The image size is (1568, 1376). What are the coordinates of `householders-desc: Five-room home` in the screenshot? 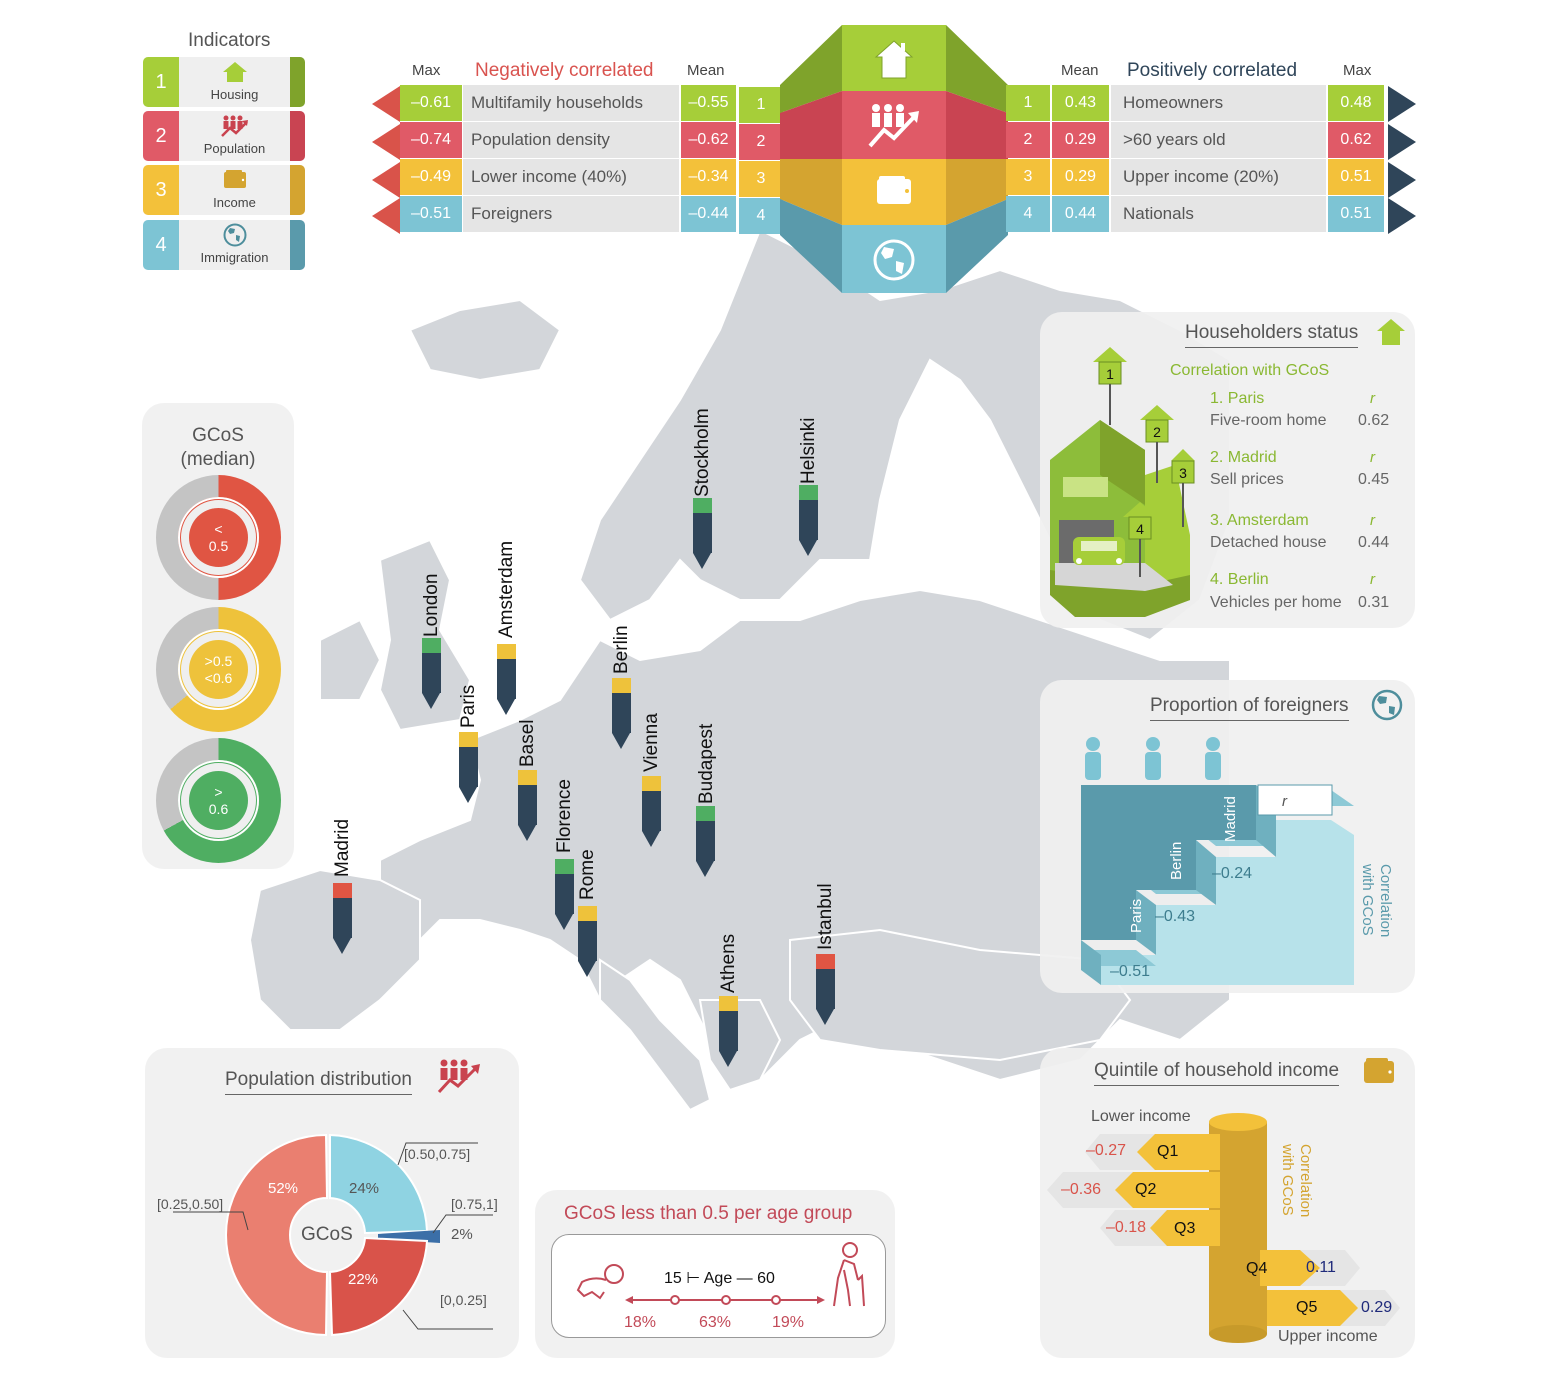 It's located at (1268, 420).